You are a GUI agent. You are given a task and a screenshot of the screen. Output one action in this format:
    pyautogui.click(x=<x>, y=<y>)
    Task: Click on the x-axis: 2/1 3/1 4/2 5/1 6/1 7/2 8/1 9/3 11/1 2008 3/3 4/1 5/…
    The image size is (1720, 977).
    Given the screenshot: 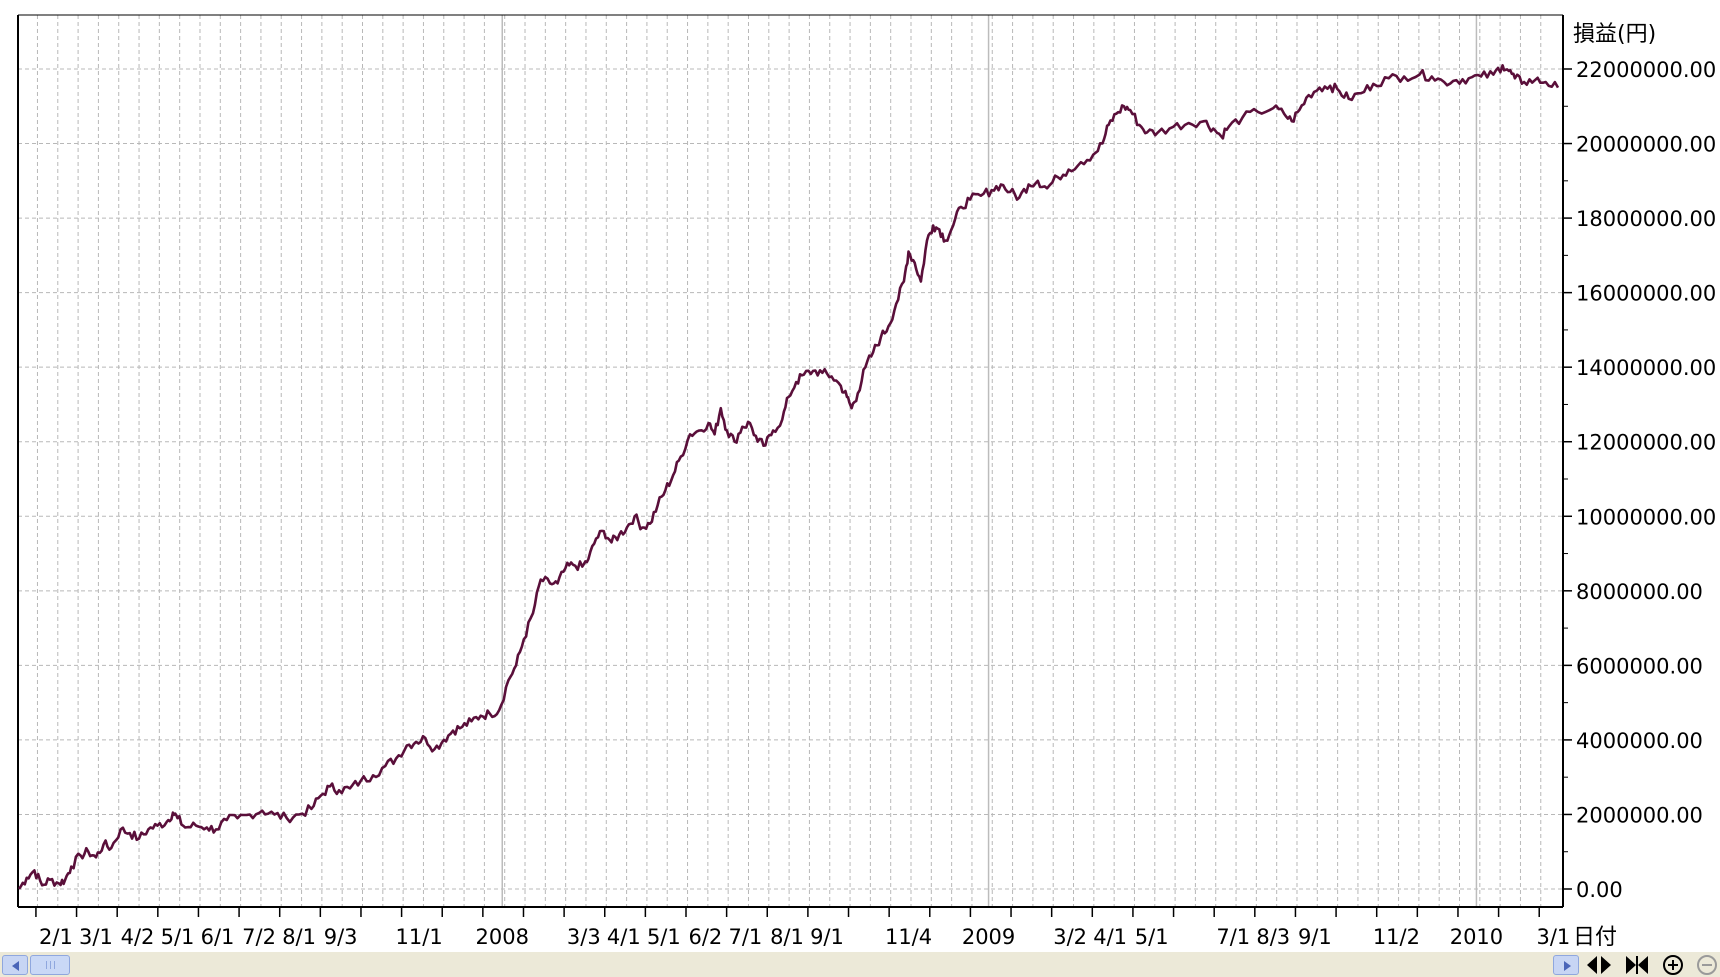 What is the action you would take?
    pyautogui.click(x=802, y=928)
    